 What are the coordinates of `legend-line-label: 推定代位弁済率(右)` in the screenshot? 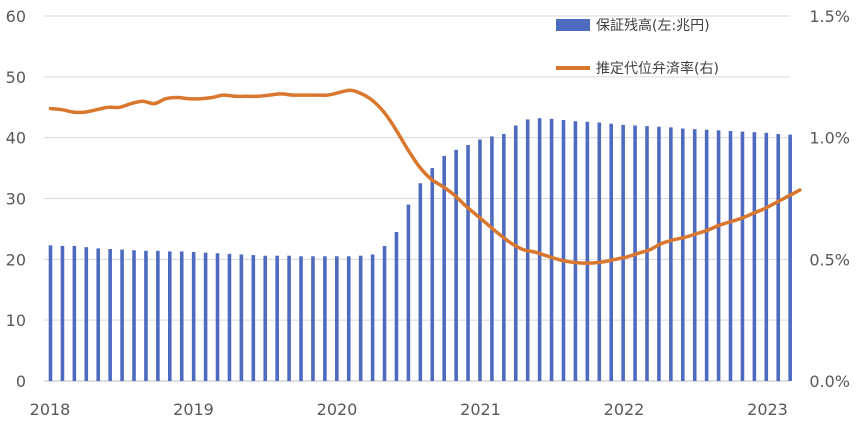 It's located at (657, 68).